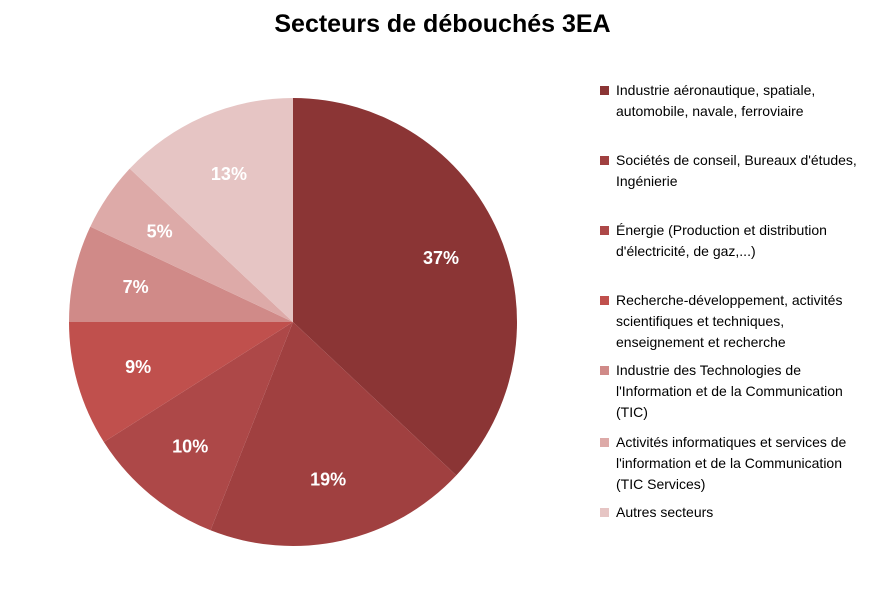 The width and height of the screenshot is (885, 591). Describe the element at coordinates (190, 446) in the screenshot. I see `slice-data-label-3: 10%` at that location.